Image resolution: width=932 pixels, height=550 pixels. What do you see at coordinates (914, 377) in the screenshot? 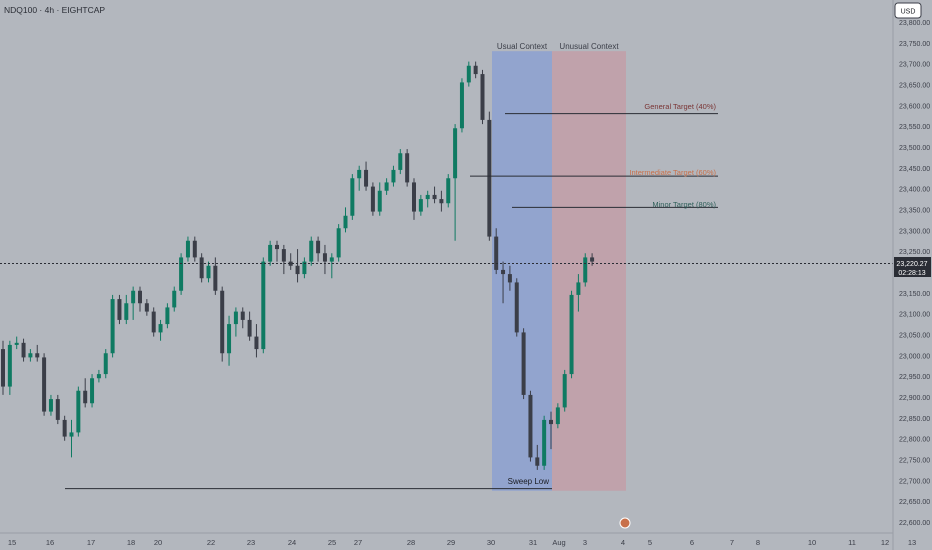
I see `price-tick-label: 22,950.00` at bounding box center [914, 377].